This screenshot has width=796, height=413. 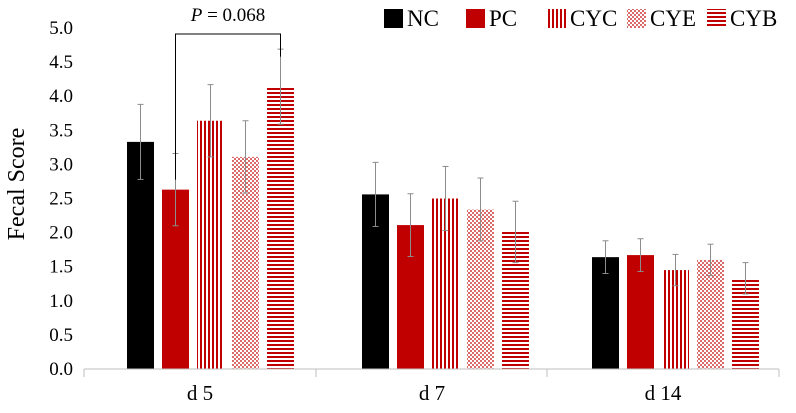 What do you see at coordinates (431, 373) in the screenshot?
I see `x-axis-dividers` at bounding box center [431, 373].